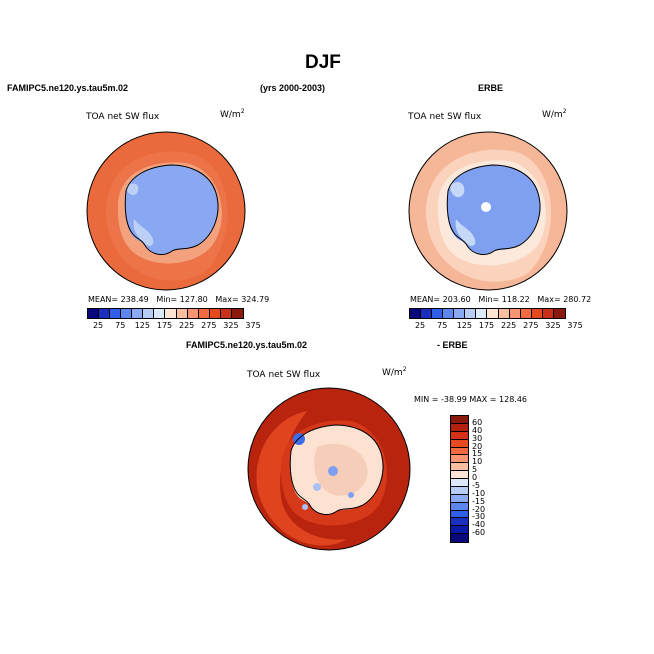 The height and width of the screenshot is (654, 654). What do you see at coordinates (179, 299) in the screenshot?
I see `stats-left: MEAN= 238.49 Min= 127.80 Max= 324.79` at bounding box center [179, 299].